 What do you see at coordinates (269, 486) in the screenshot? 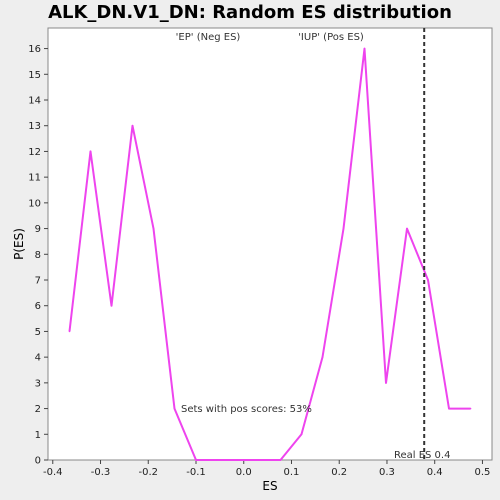
I see `x-axis-label: ES` at bounding box center [269, 486].